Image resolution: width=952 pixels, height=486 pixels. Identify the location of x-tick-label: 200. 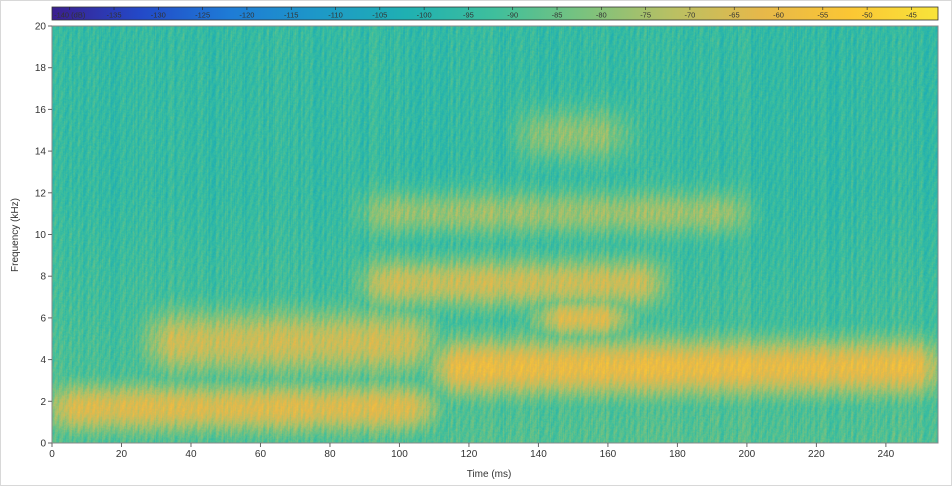
(747, 454).